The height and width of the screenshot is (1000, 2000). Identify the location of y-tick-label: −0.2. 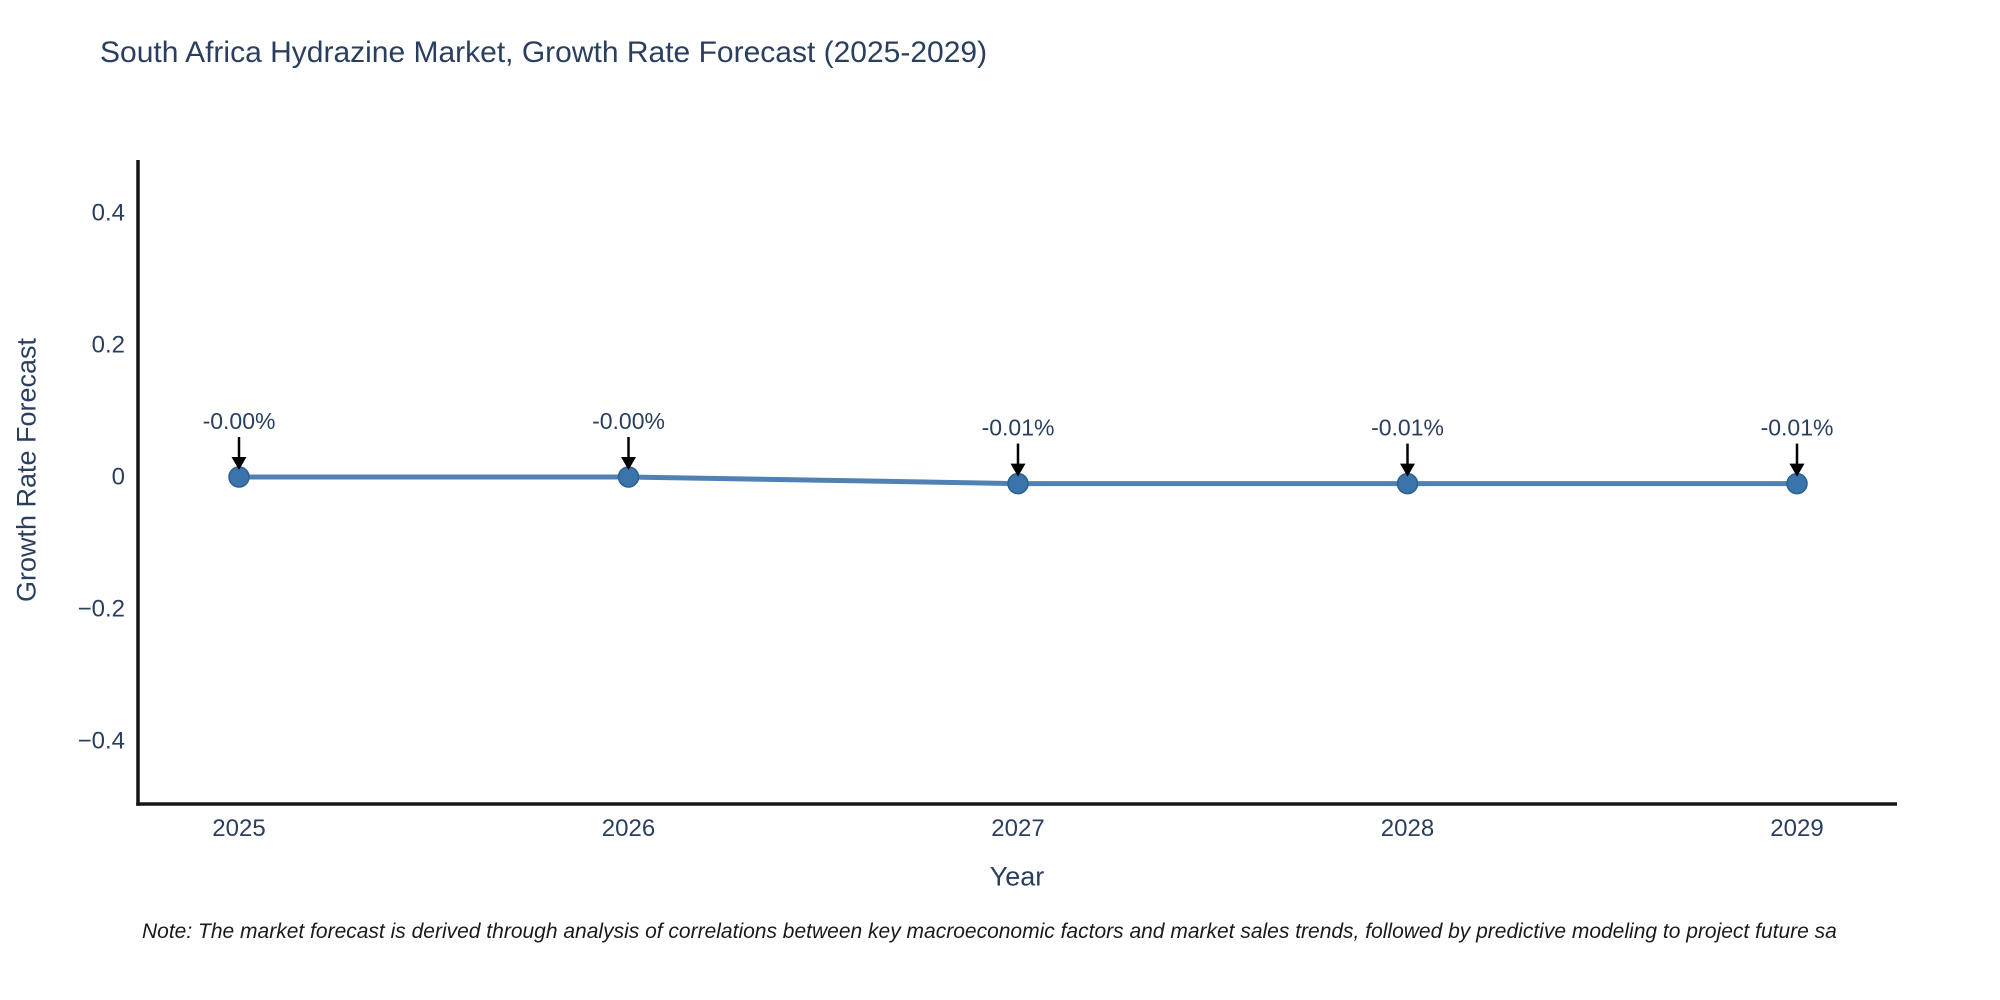
(101, 609).